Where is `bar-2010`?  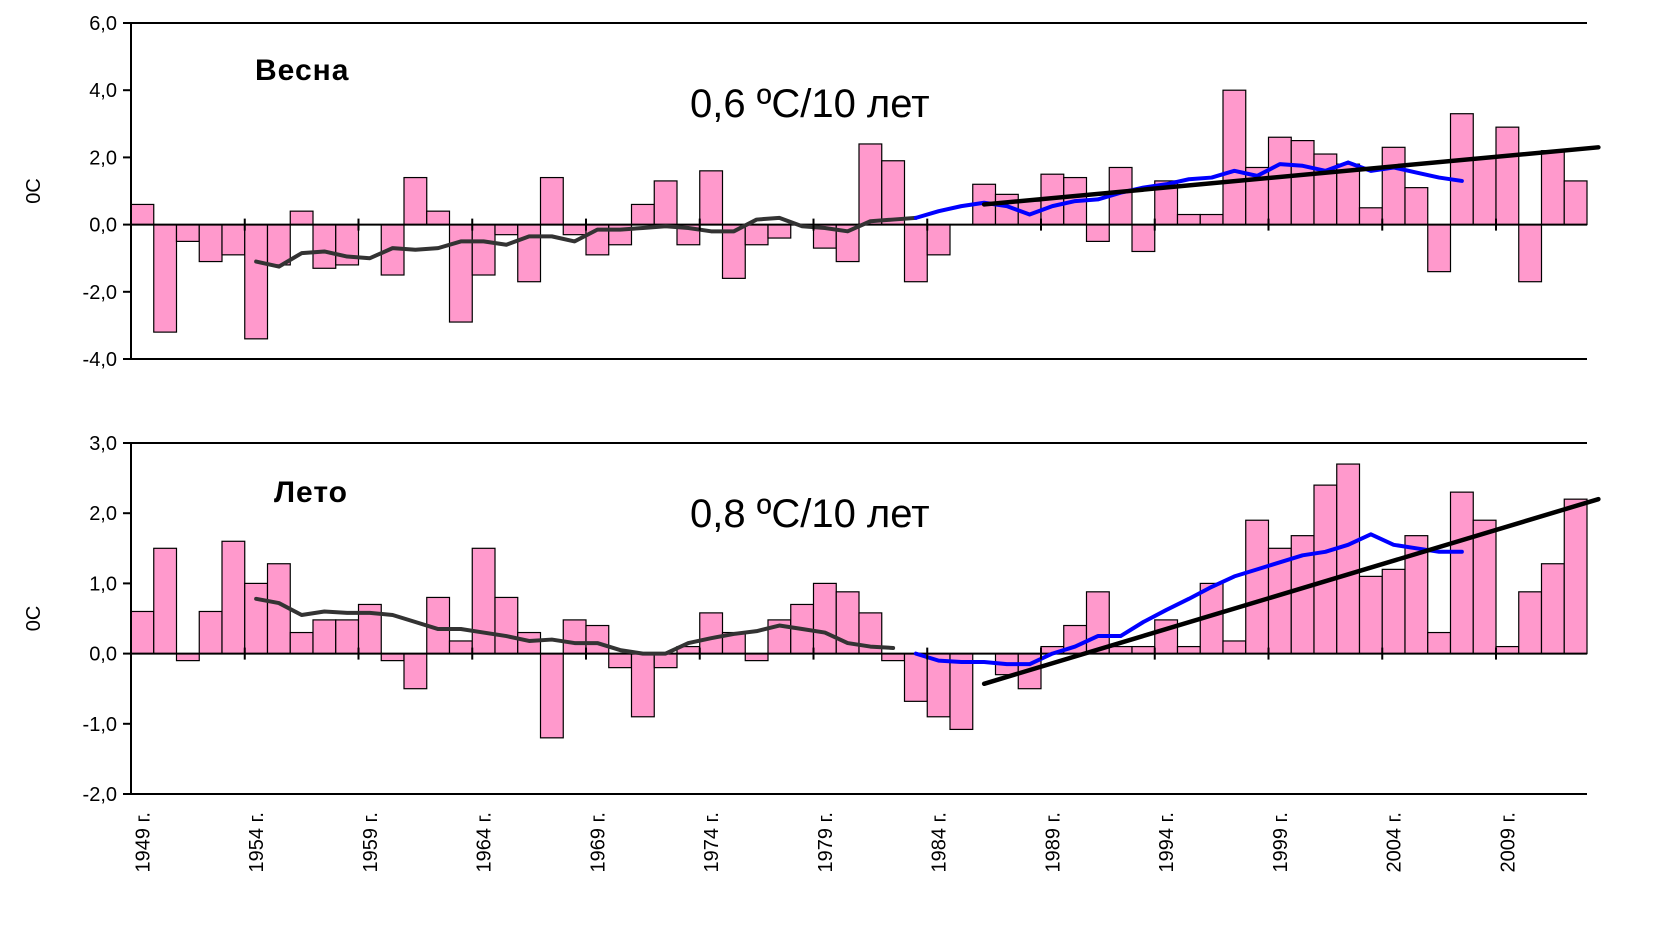 bar-2010 is located at coordinates (1530, 253).